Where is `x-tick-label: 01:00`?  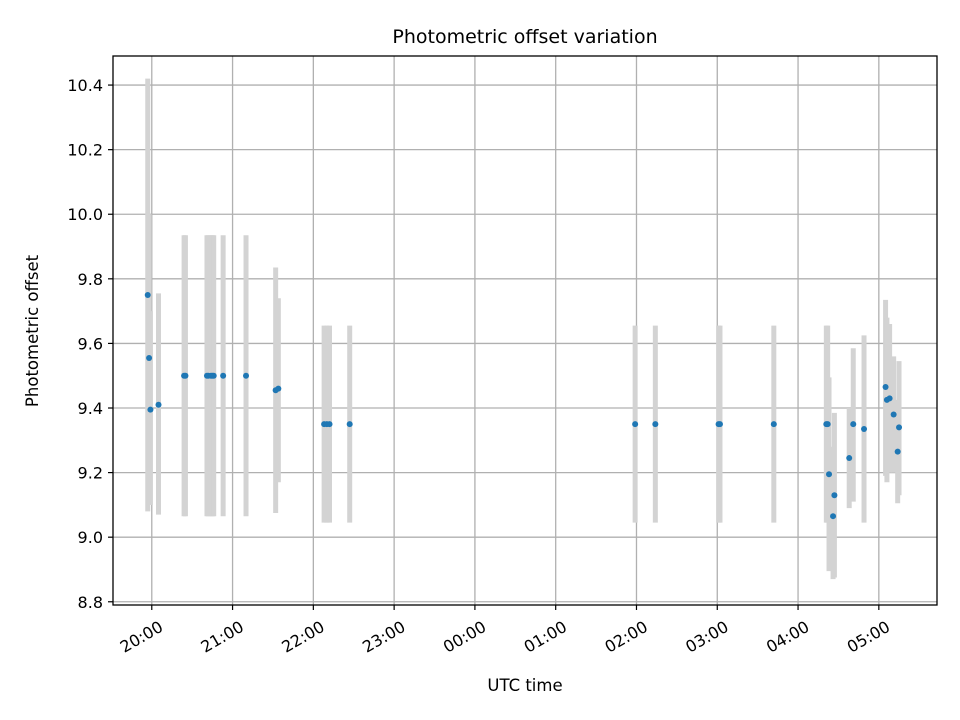
x-tick-label: 01:00 is located at coordinates (545, 637).